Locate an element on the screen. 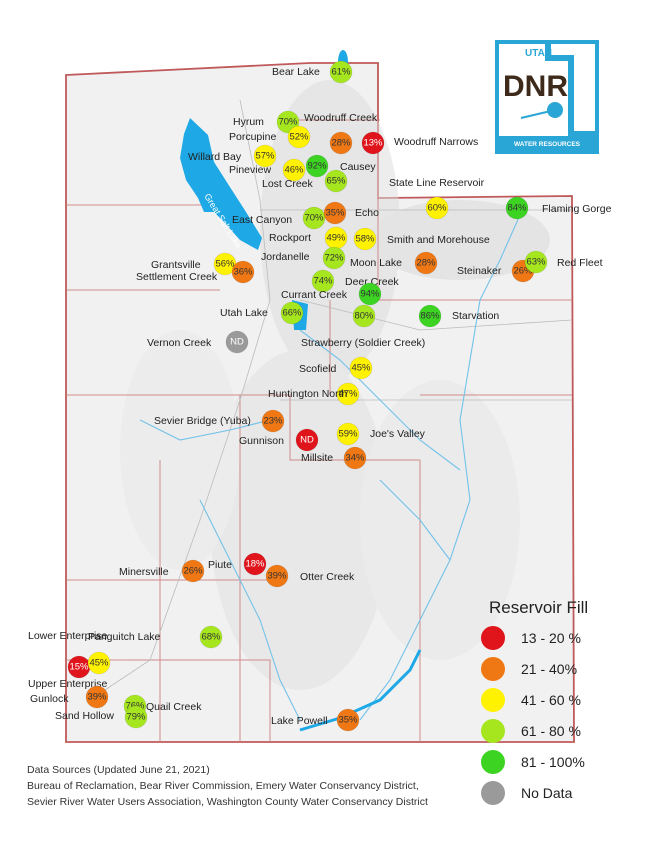 Image resolution: width=650 pixels, height=841 pixels. settlement-creek-value: 36% is located at coordinates (243, 272).